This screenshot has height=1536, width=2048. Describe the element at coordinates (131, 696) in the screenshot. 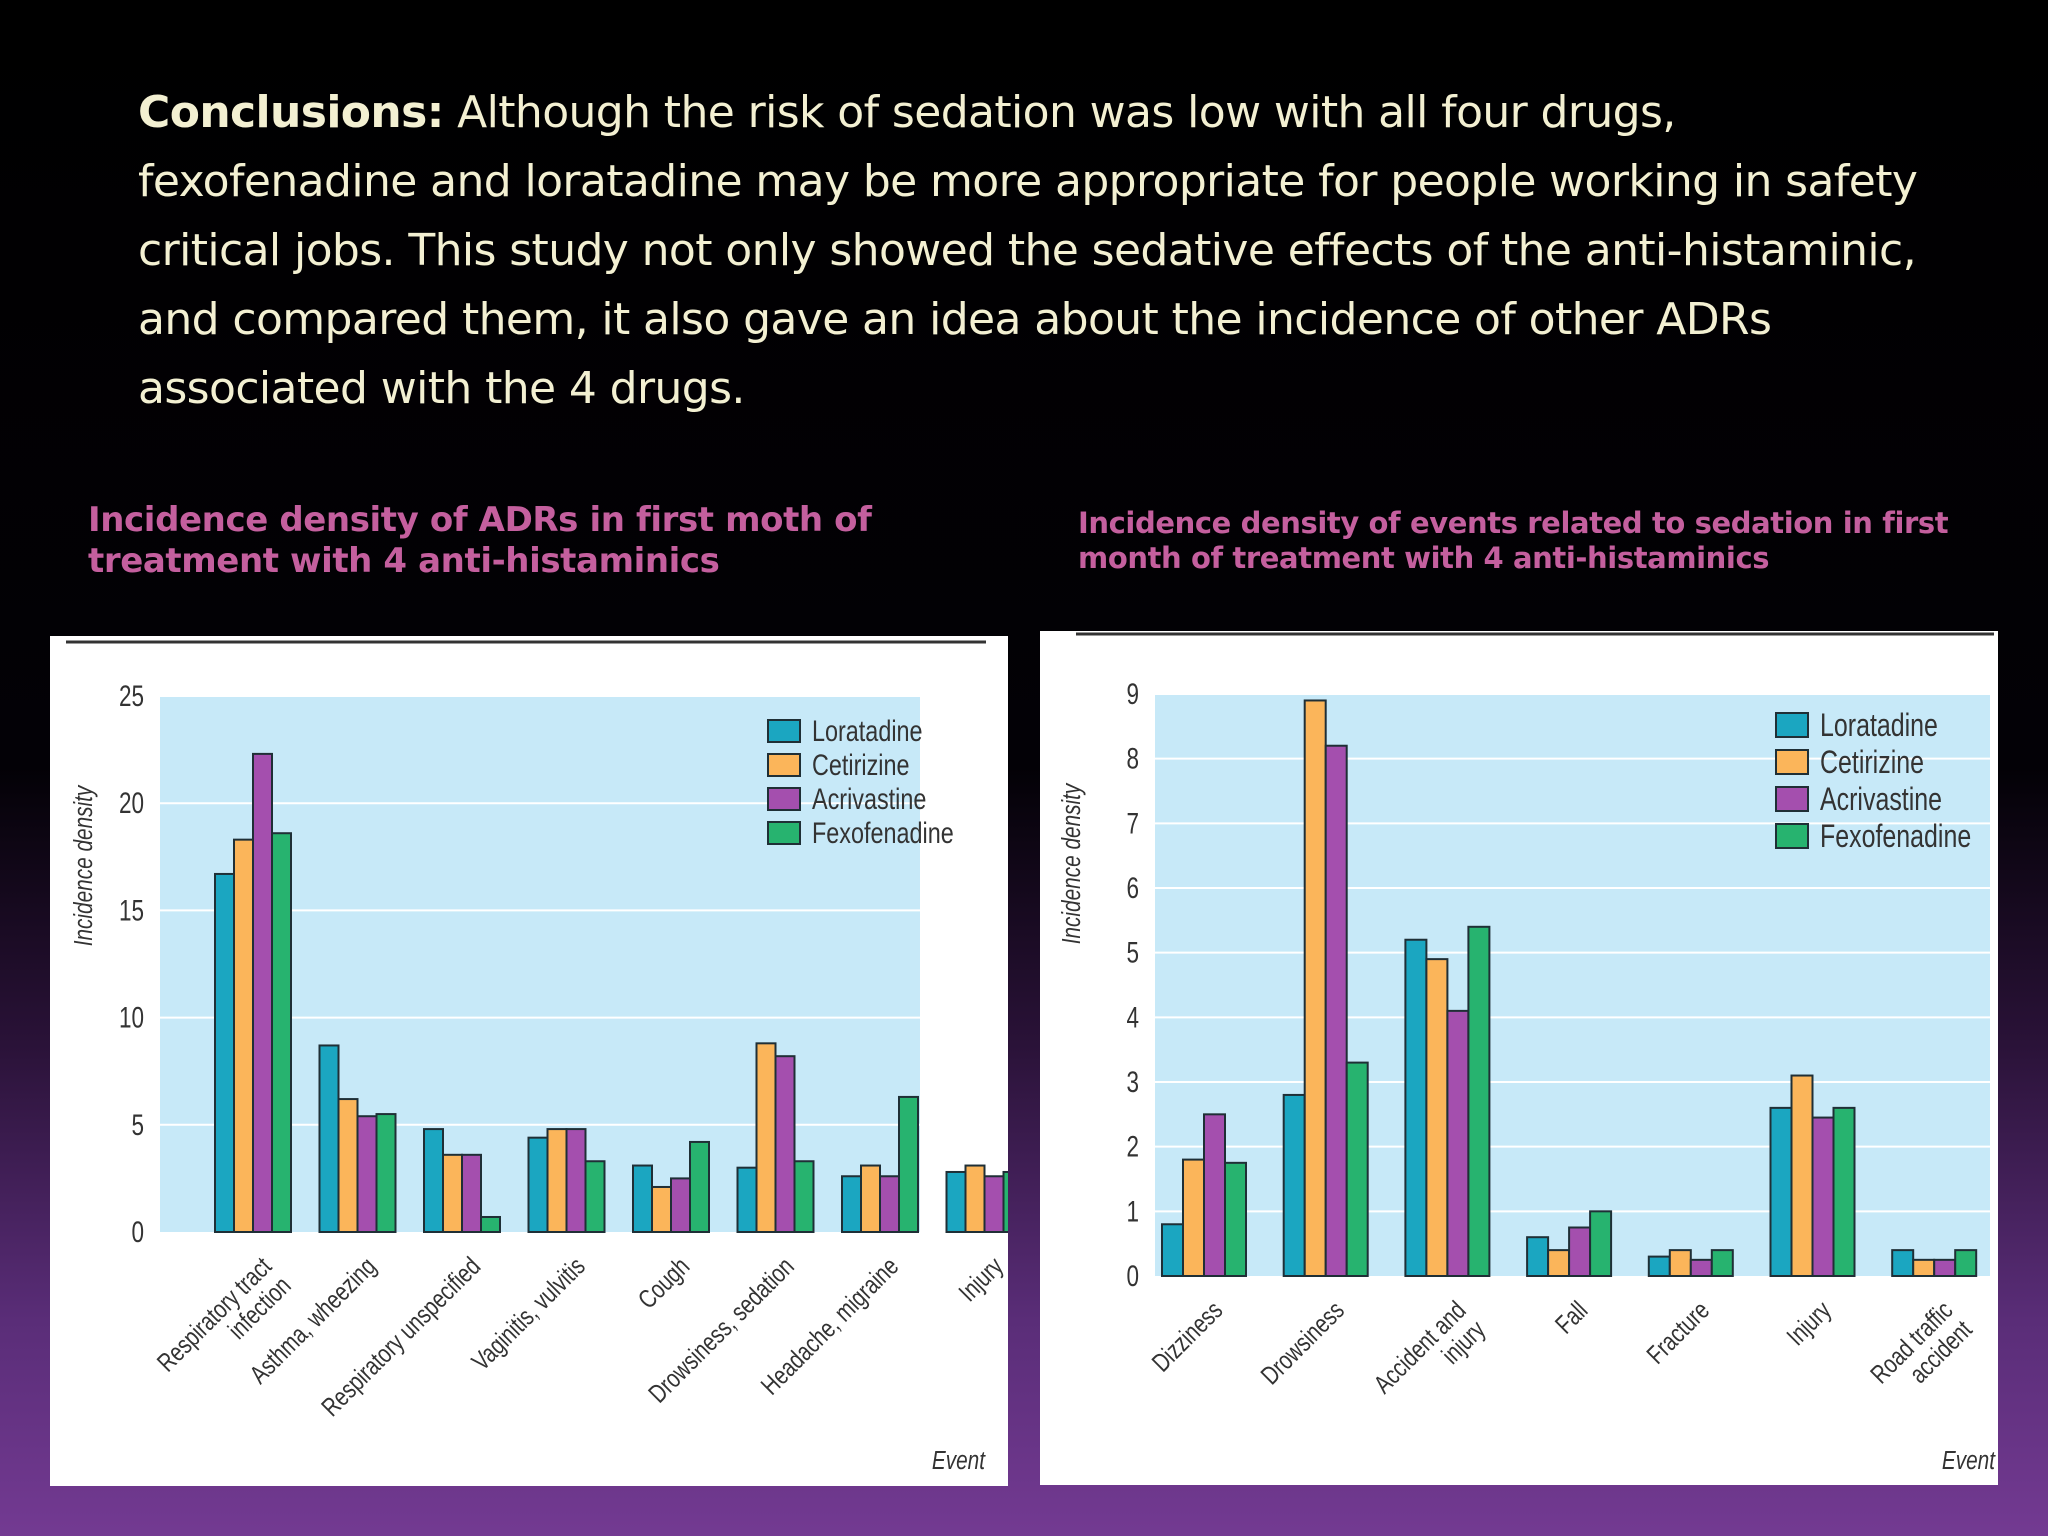

I see `chart1-y-tick-label: 25` at that location.